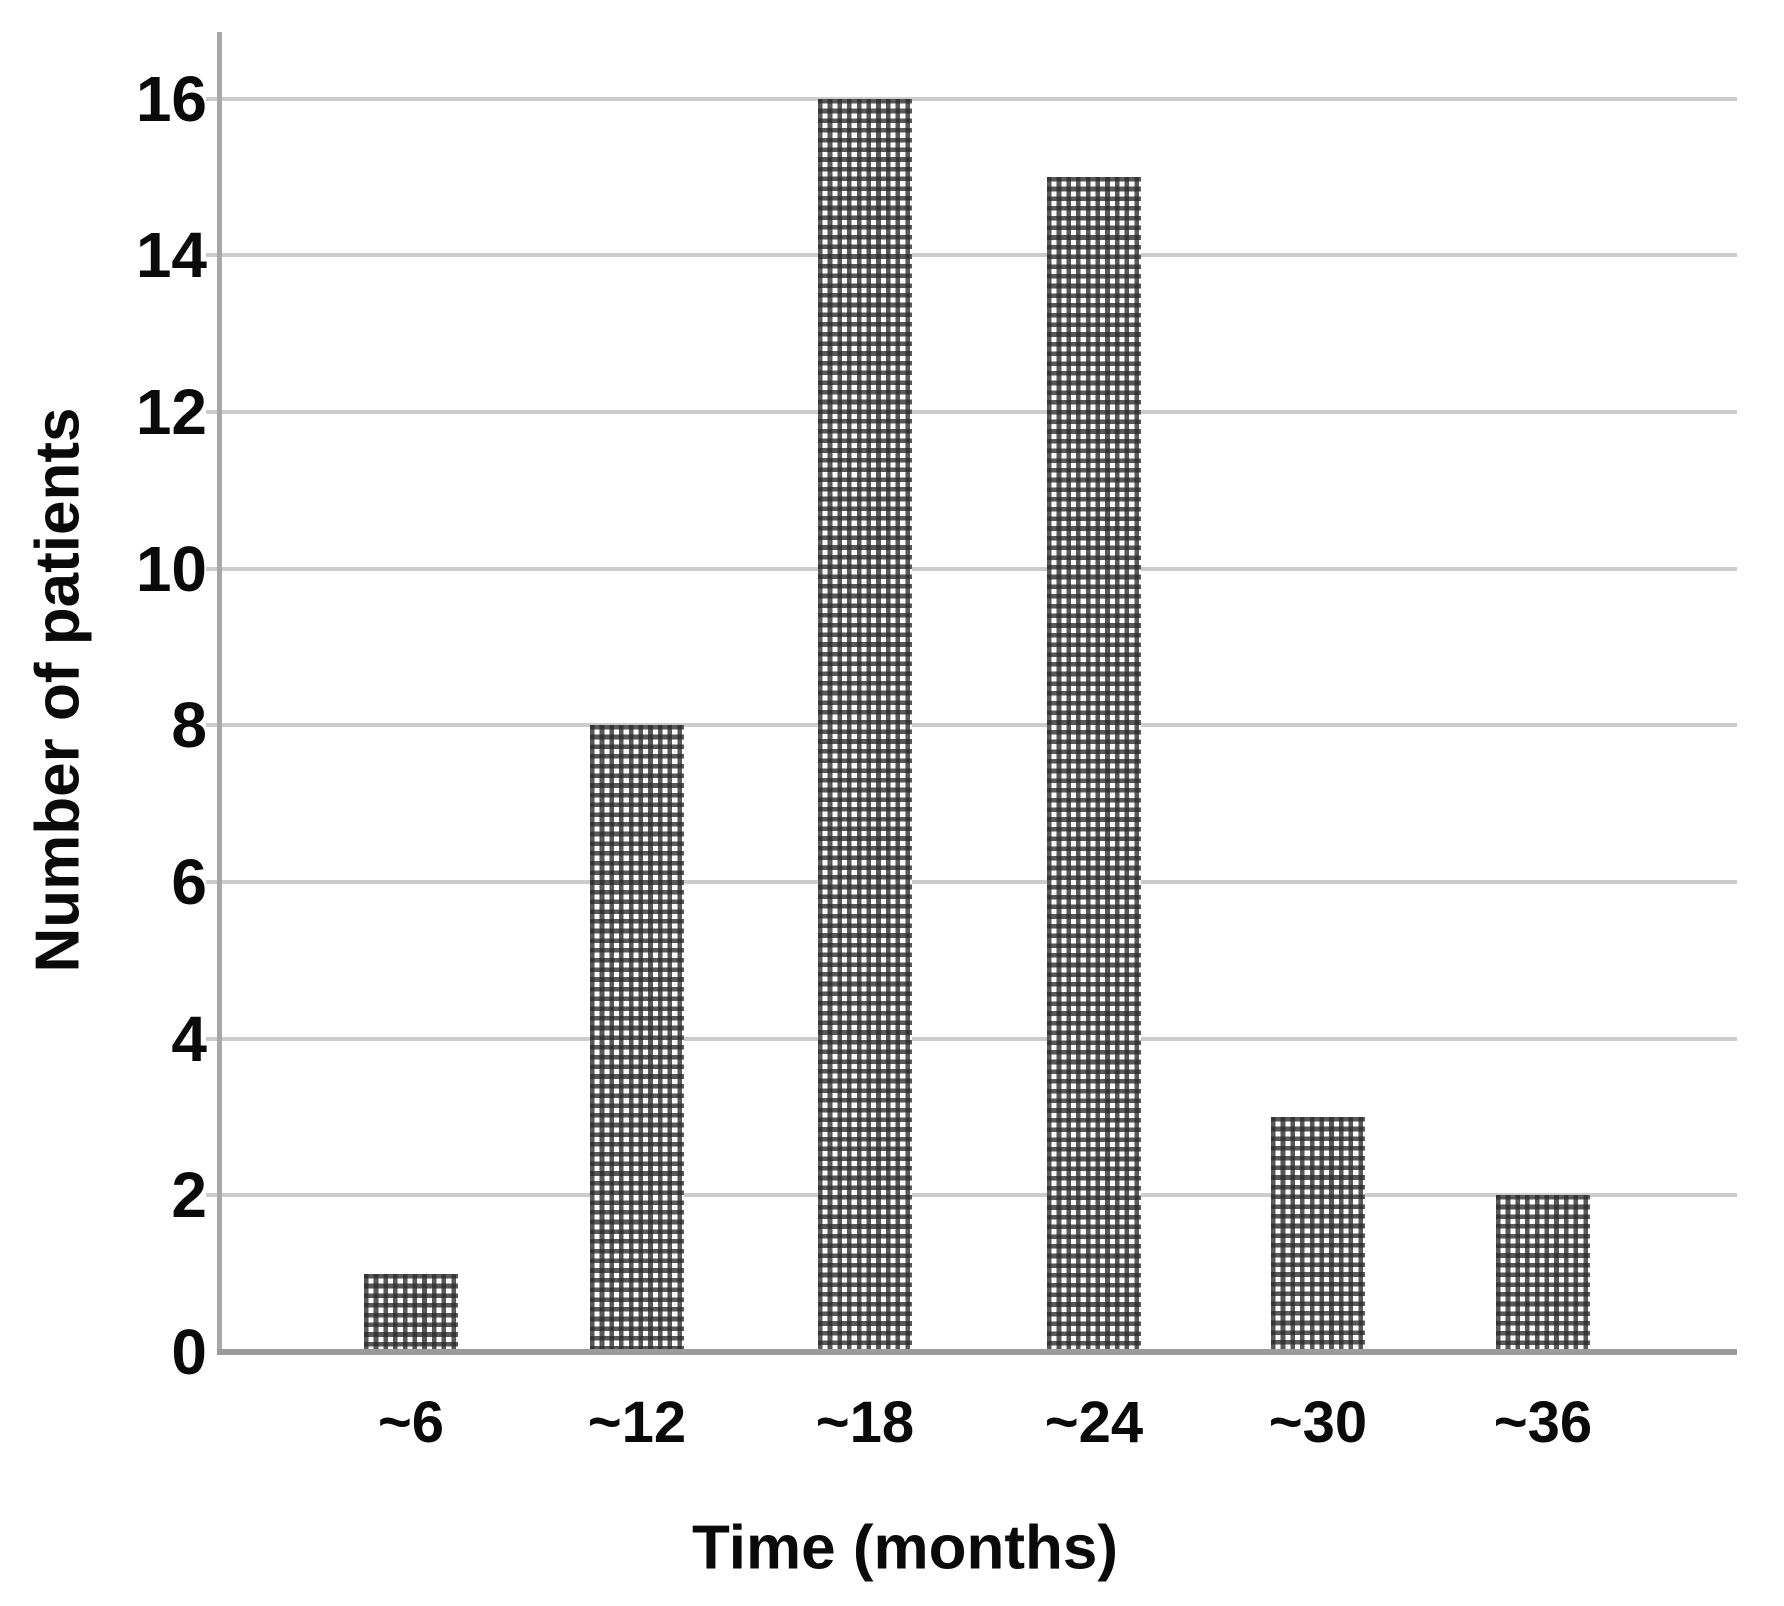  Describe the element at coordinates (189, 1195) in the screenshot. I see `y-tick-label: 2` at that location.